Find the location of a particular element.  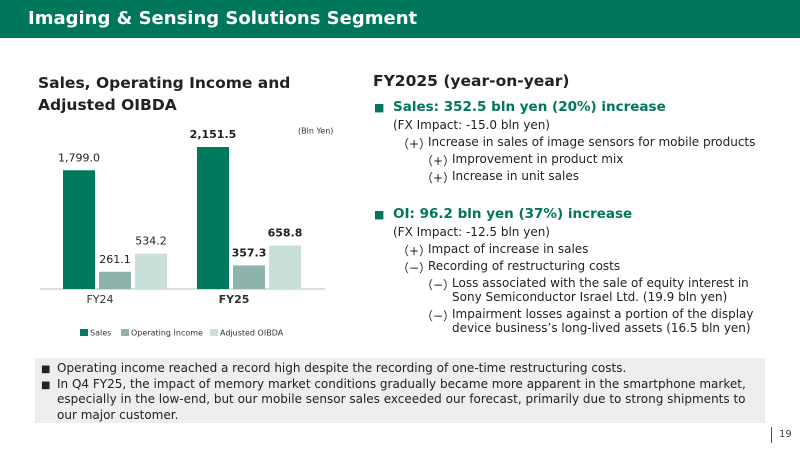

item-text: Improvement in product mix is located at coordinates (538, 158).